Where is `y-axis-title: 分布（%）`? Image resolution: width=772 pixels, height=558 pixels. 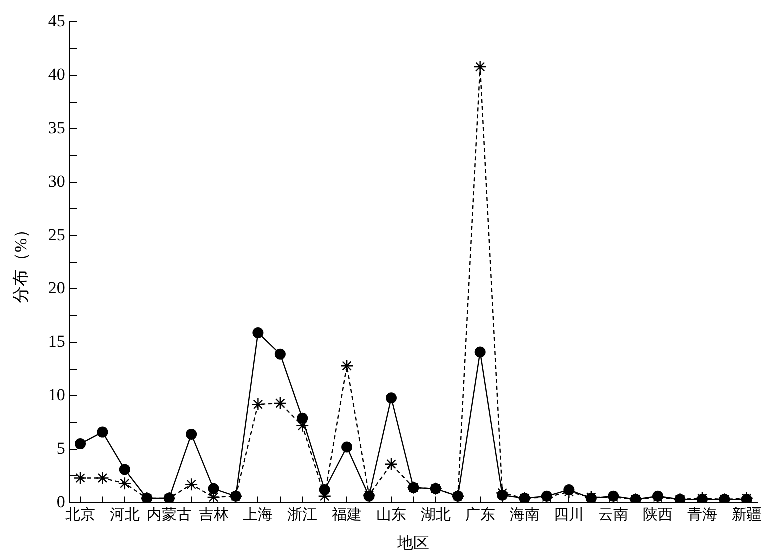
y-axis-title: 分布（%） is located at coordinates (21, 262).